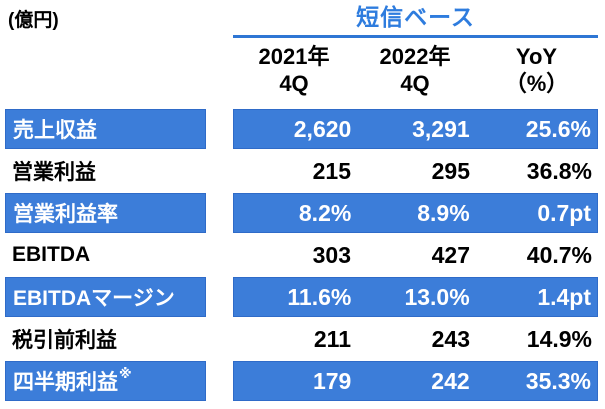 The height and width of the screenshot is (409, 605). What do you see at coordinates (415, 381) in the screenshot?
I see `row-values: 179 242 35.3%` at bounding box center [415, 381].